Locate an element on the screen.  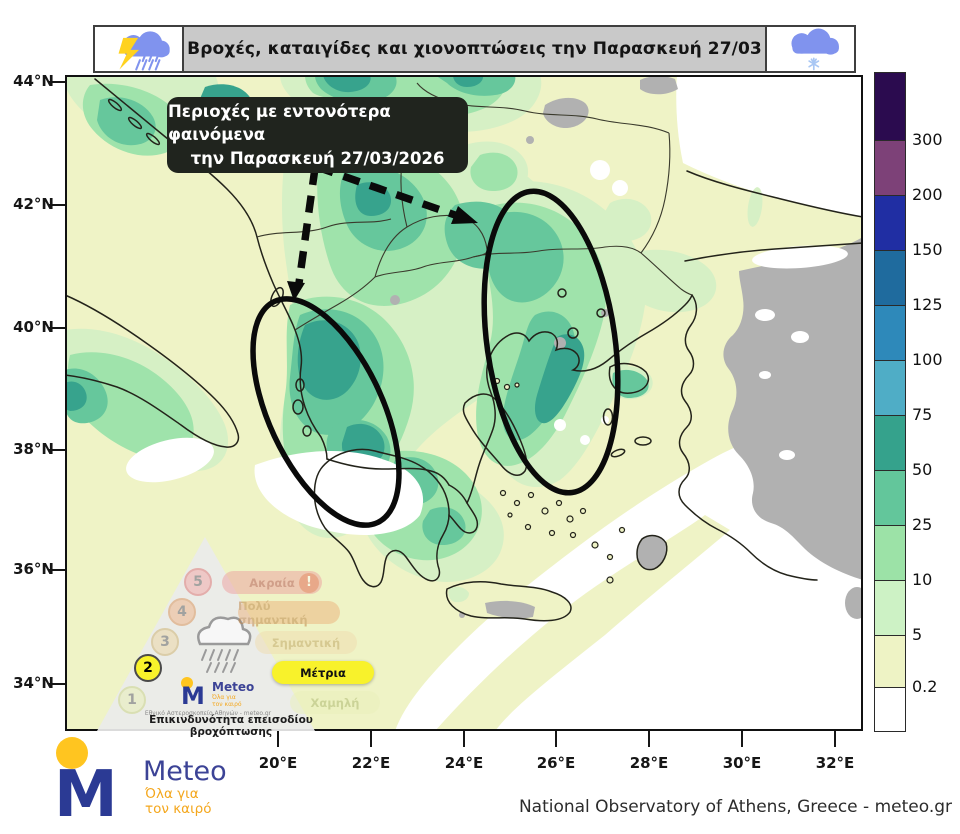
colorbar-label: 150 is located at coordinates (927, 249).